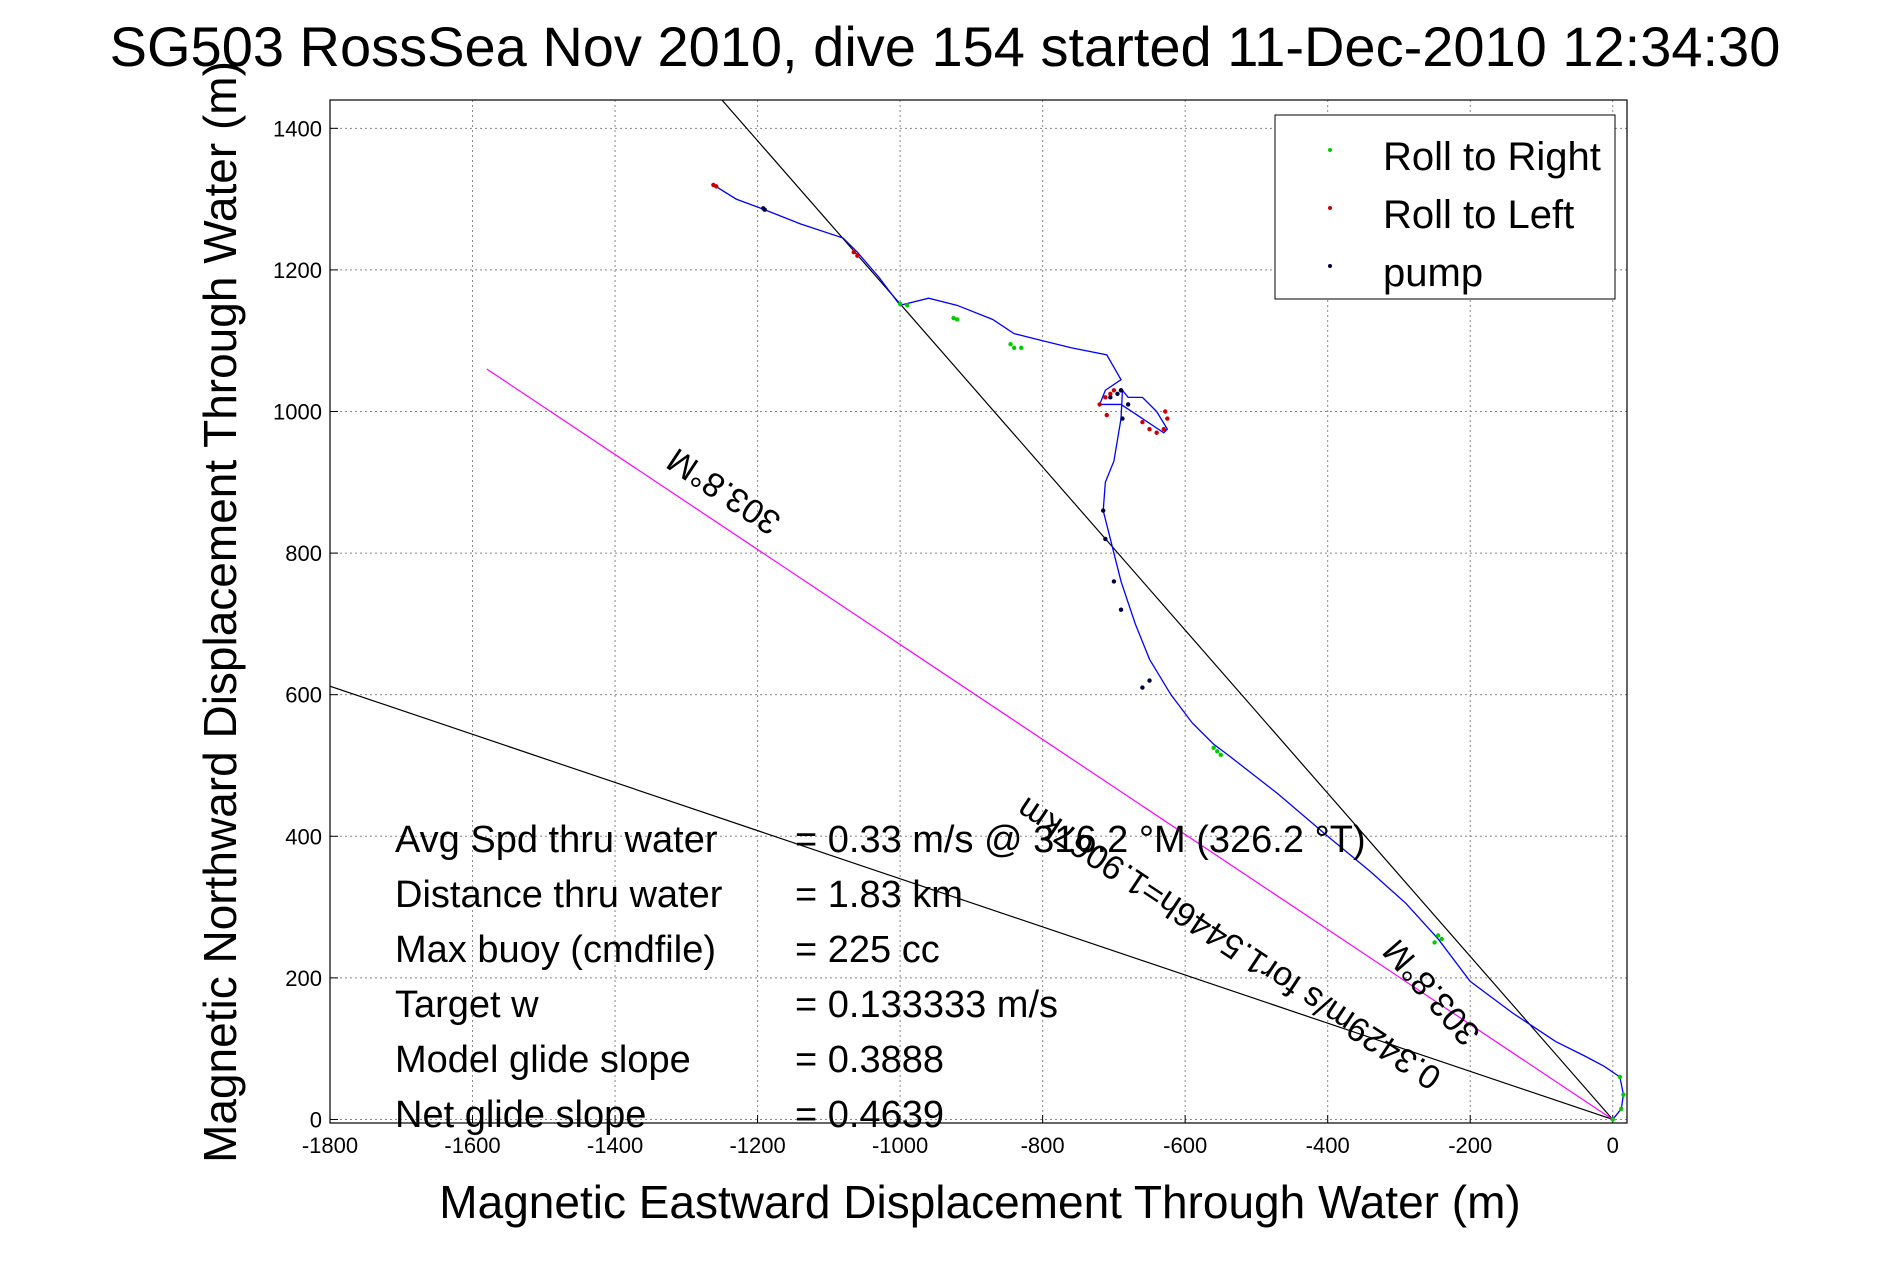 This screenshot has height=1262, width=1891. I want to click on y-tick-label: 0, so click(316, 1119).